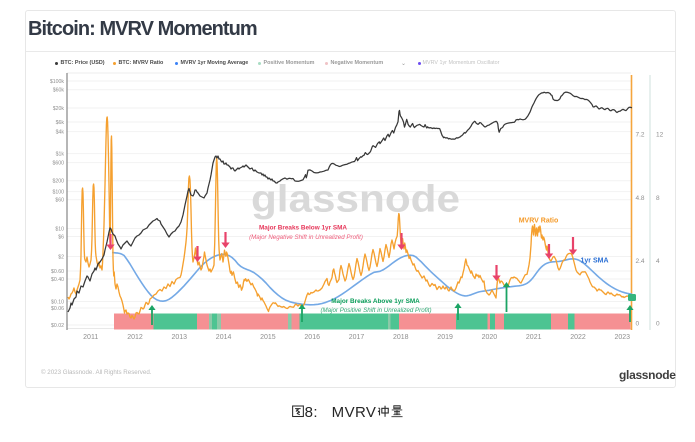 This screenshot has width=695, height=442. What do you see at coordinates (640, 134) in the screenshot?
I see `svg-text: 7.2` at bounding box center [640, 134].